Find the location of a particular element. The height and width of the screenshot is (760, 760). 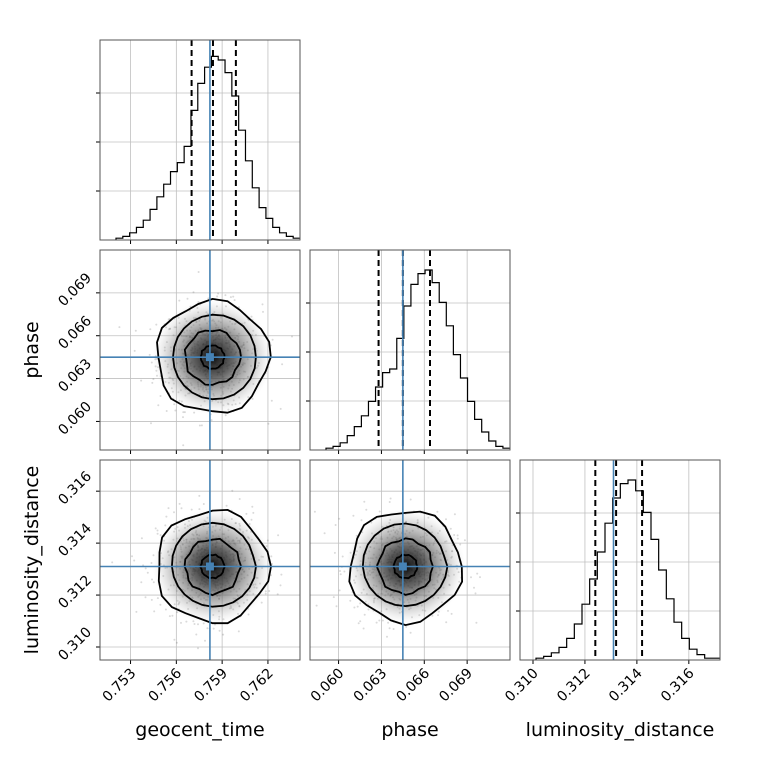

tick-label-x: 0.762 is located at coordinates (257, 686).